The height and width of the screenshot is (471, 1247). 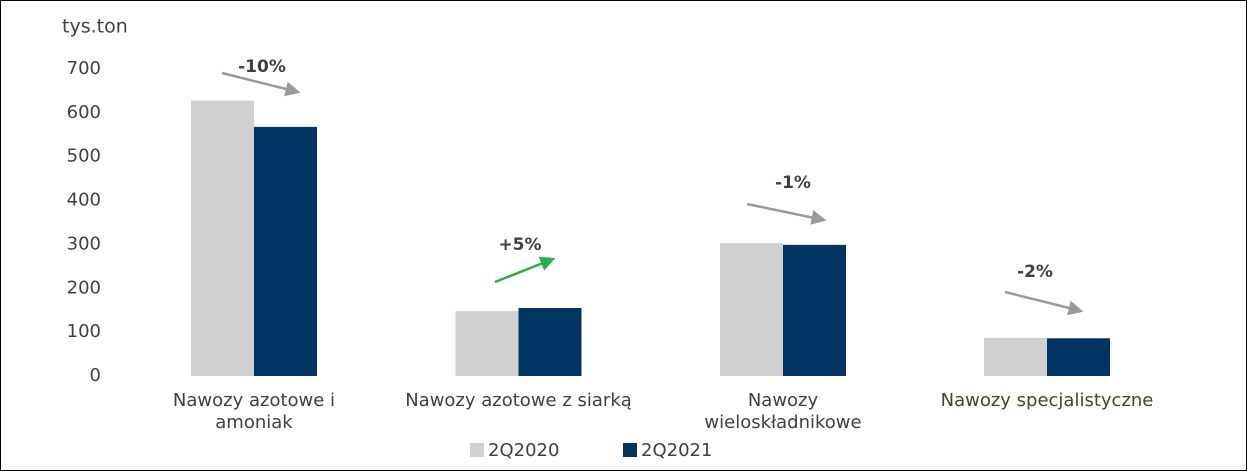 I want to click on x-tick-label: Nawozy wieloskładnikowe, so click(x=783, y=411).